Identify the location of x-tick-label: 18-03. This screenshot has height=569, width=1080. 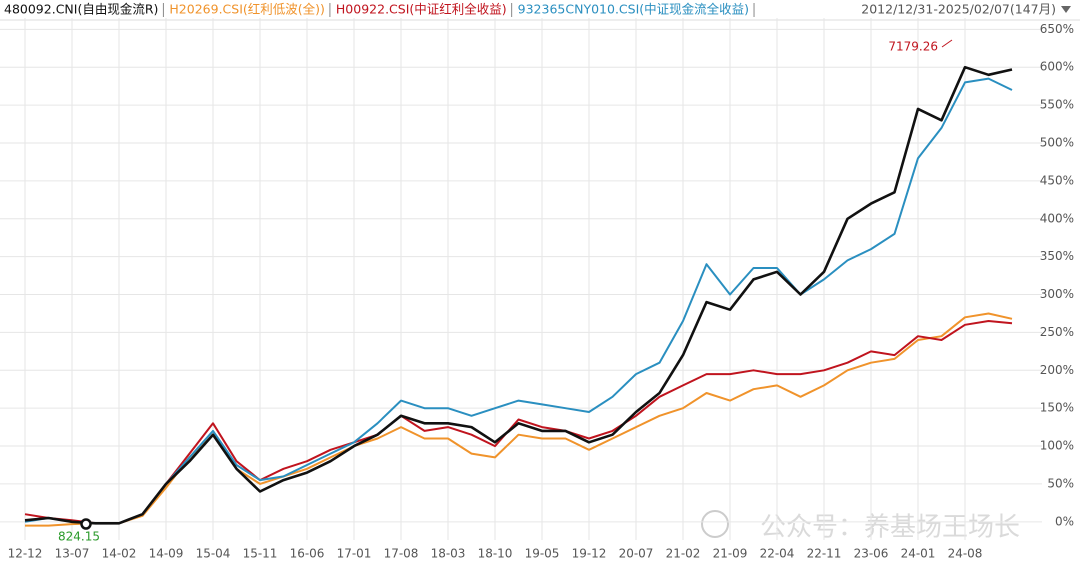
(448, 554).